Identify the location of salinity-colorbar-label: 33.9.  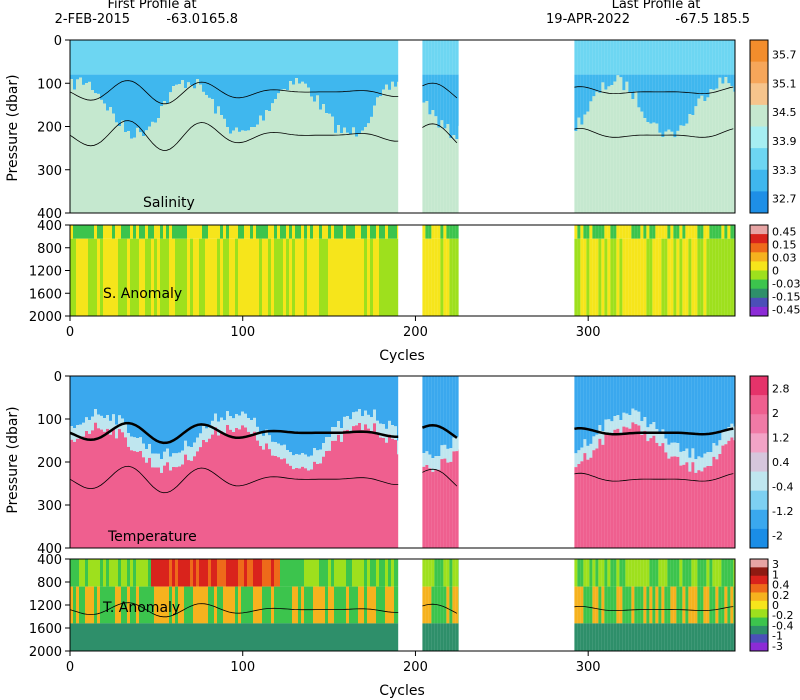
(784, 141).